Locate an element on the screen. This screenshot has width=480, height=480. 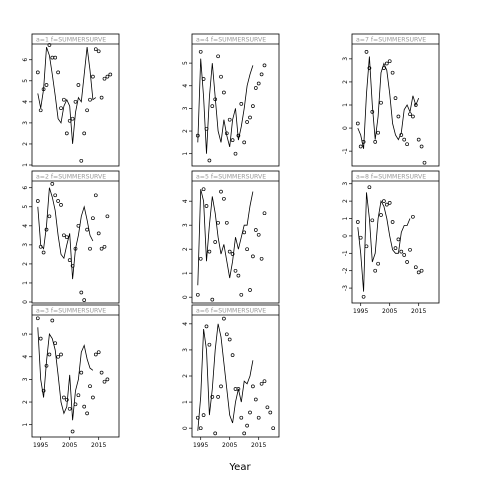
panel-a8: a=8 f=SUMMERSURVE -3 -2 -1 0 1 2 3 1995 2005 2015 is located at coordinates (391, 242).